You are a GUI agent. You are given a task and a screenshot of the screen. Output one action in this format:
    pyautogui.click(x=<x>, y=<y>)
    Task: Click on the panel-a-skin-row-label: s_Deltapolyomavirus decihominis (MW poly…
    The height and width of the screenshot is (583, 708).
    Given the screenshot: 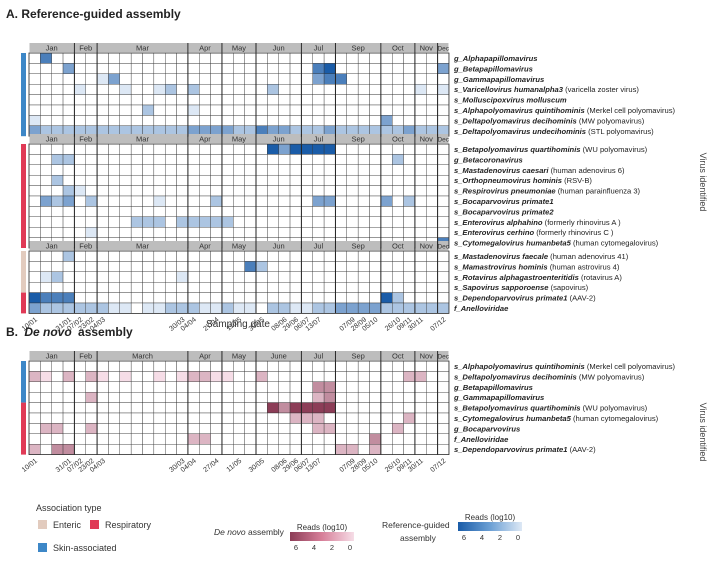 What is the action you would take?
    pyautogui.click(x=549, y=120)
    